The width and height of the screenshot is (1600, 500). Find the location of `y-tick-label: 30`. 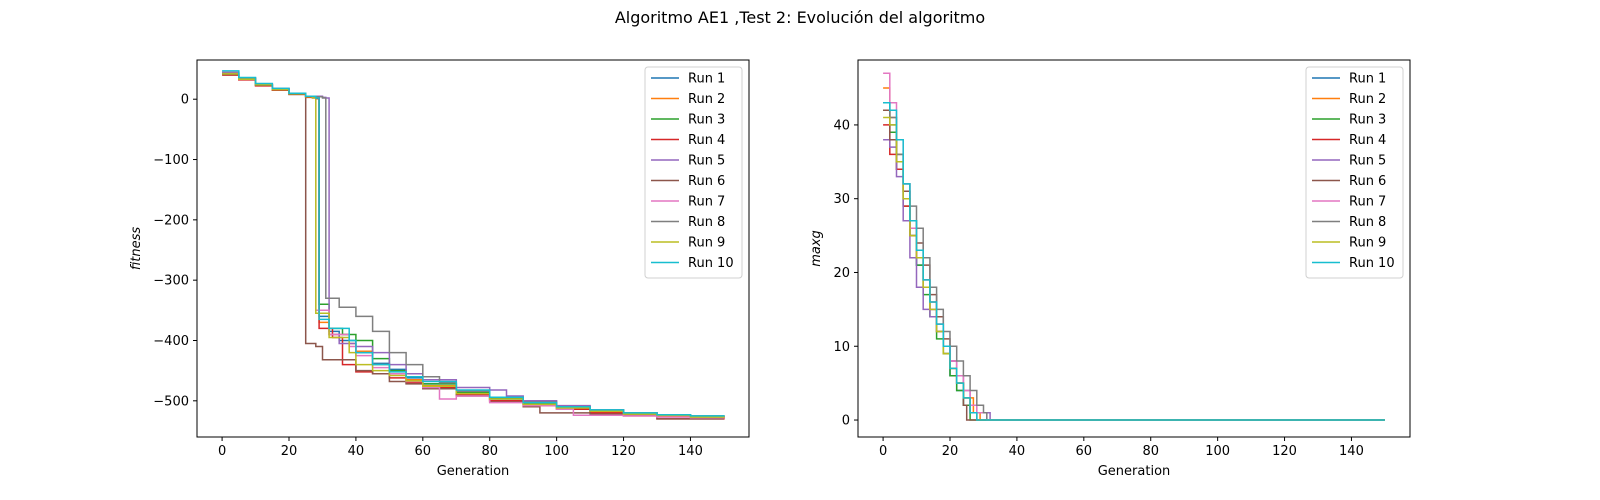

y-tick-label: 30 is located at coordinates (841, 199).